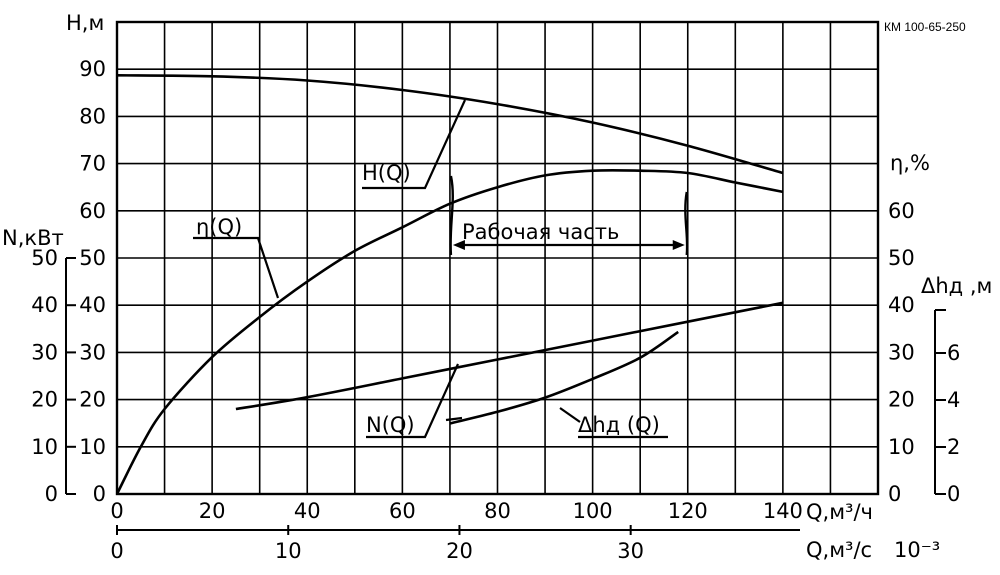 The width and height of the screenshot is (1000, 575). Describe the element at coordinates (307, 511) in the screenshot. I see `x-tick-label: 40` at that location.